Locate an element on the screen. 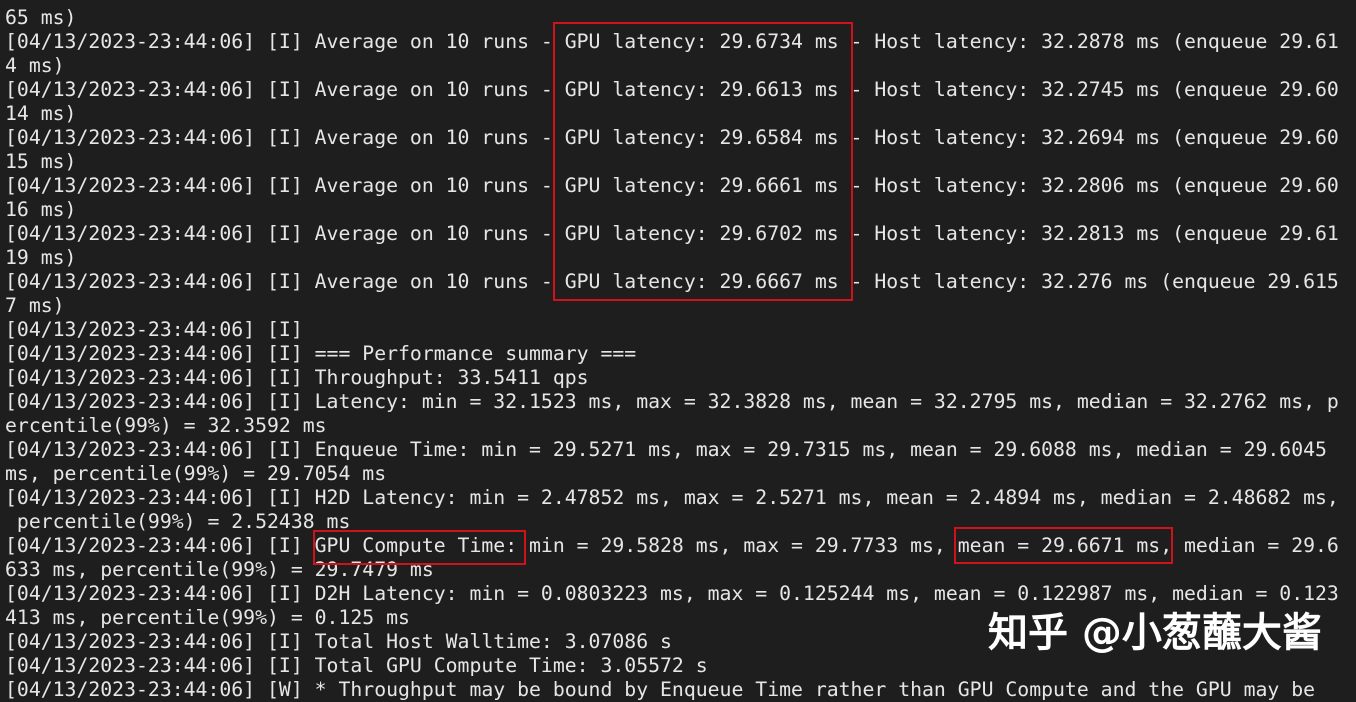 The image size is (1356, 702). highlight-gpu-compute-mean-box is located at coordinates (1063, 545).